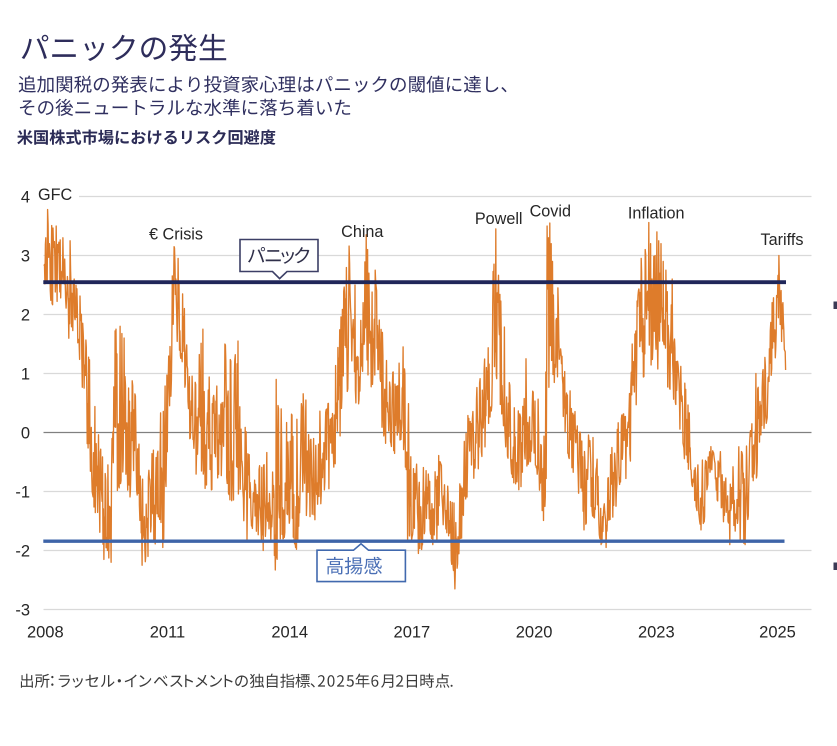 Image resolution: width=837 pixels, height=746 pixels. I want to click on svg-text: 1, so click(25, 374).